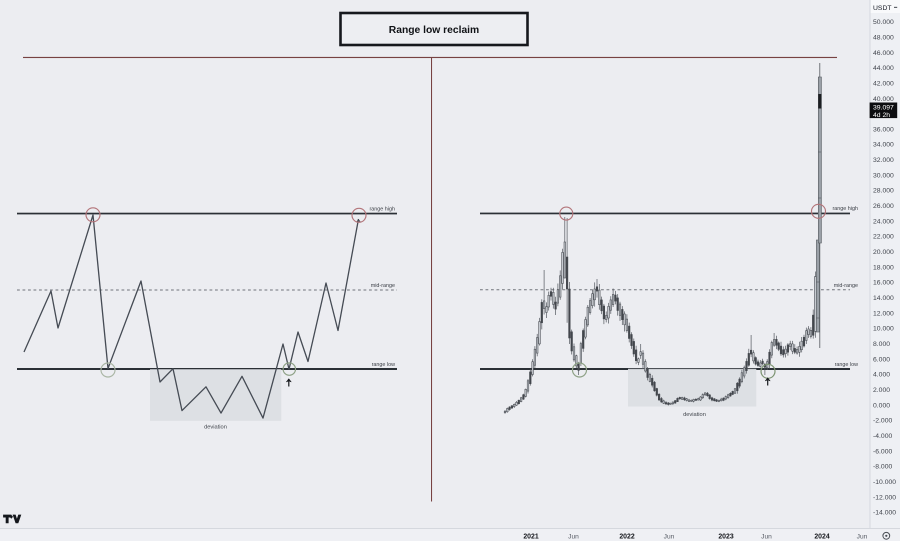 This screenshot has height=541, width=900. Describe the element at coordinates (882, 467) in the screenshot. I see `svg-text: -8.000` at that location.